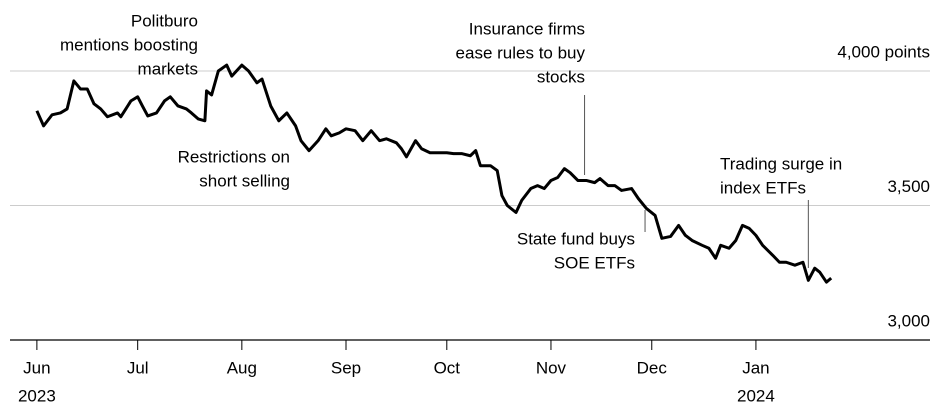 The image size is (935, 407). What do you see at coordinates (138, 367) in the screenshot?
I see `x-tick-label: Jul` at bounding box center [138, 367].